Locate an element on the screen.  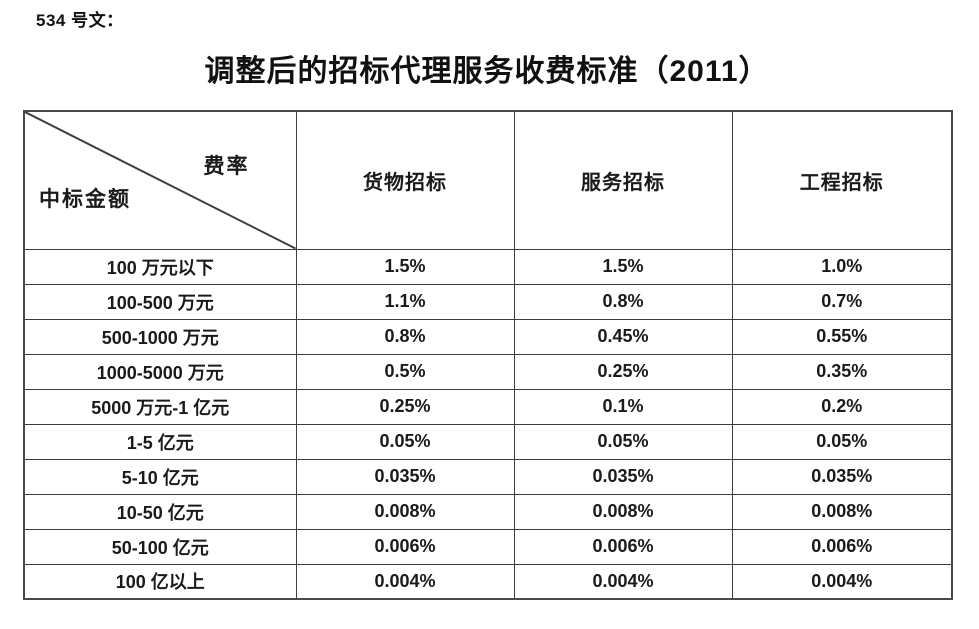
column-header-goods-tender: 货物招标 is located at coordinates (405, 180).